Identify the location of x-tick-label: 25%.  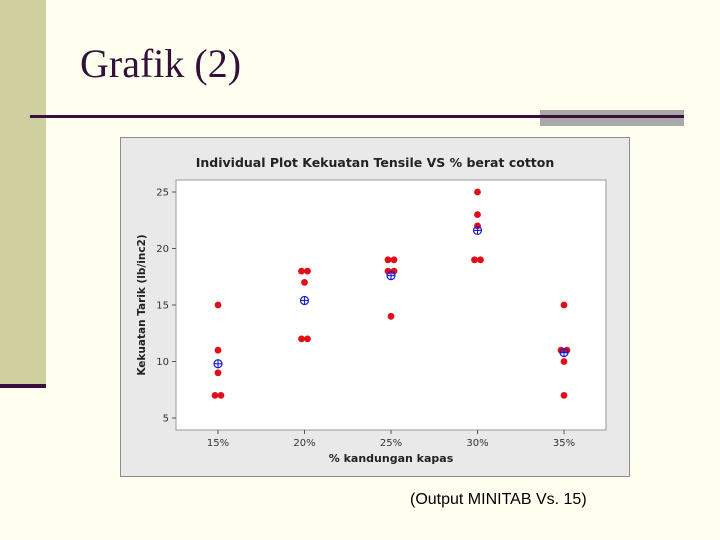
(391, 443).